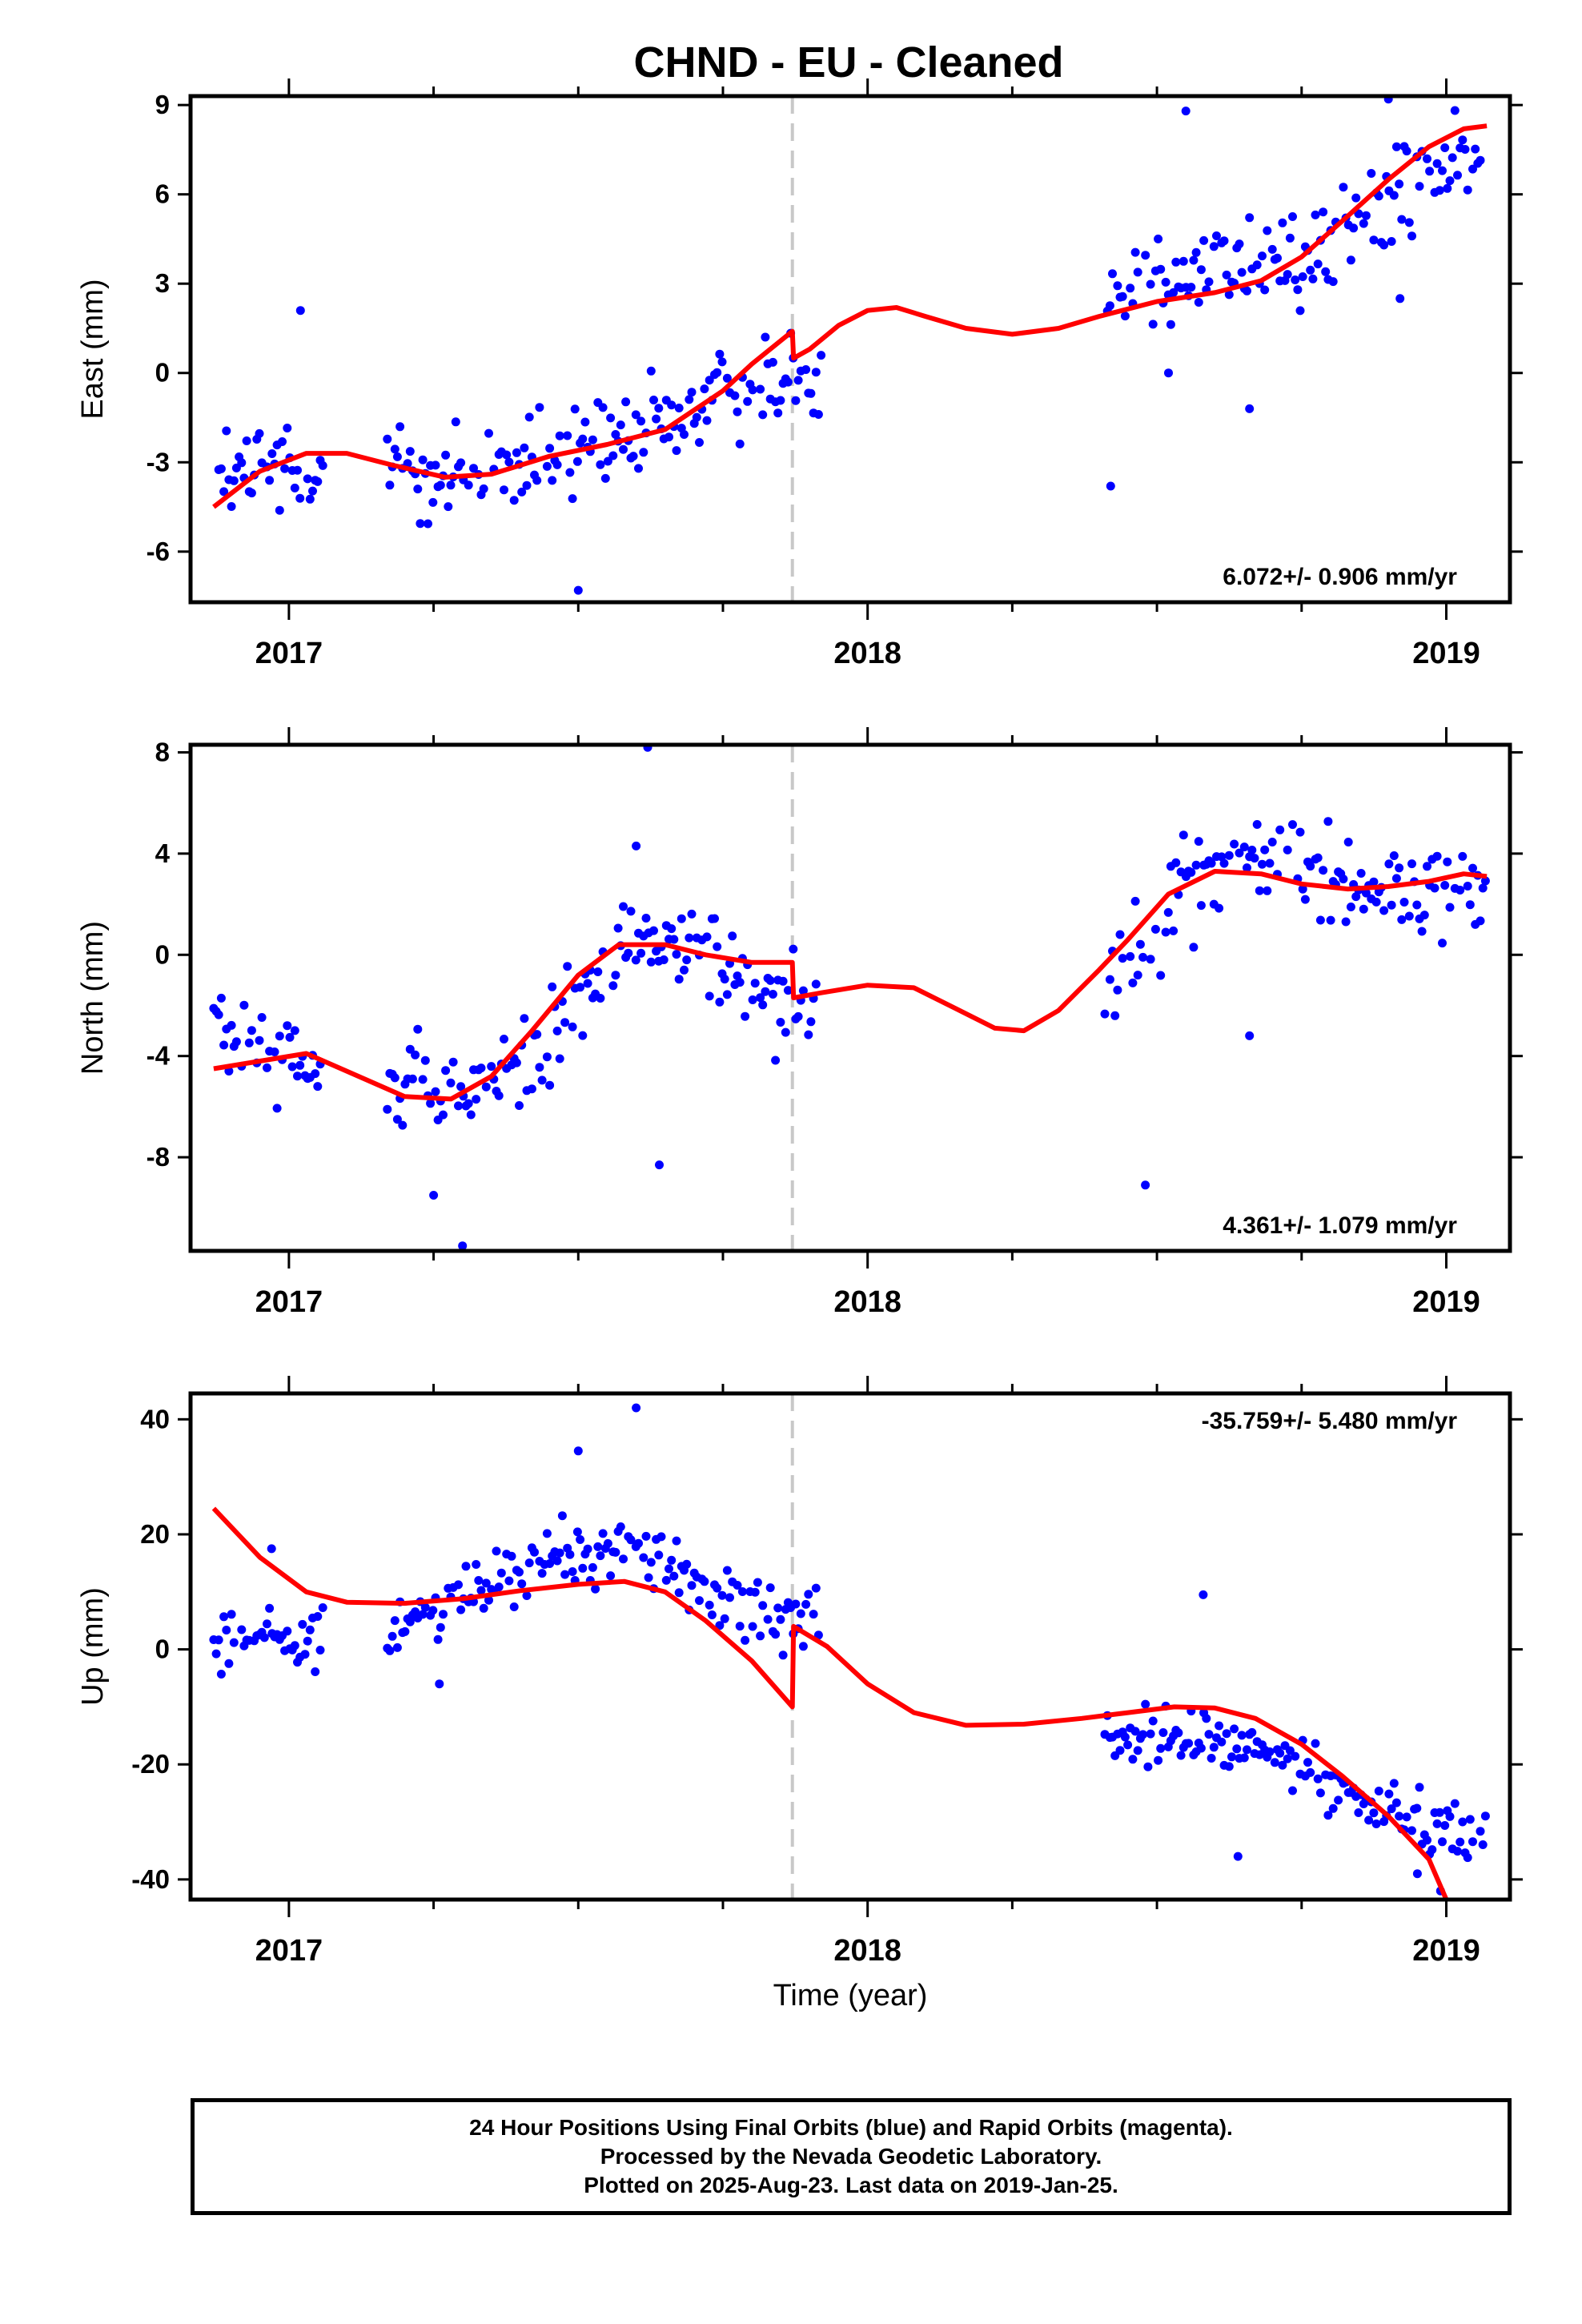  I want to click on x-tick-label: 2017, so click(289, 653).